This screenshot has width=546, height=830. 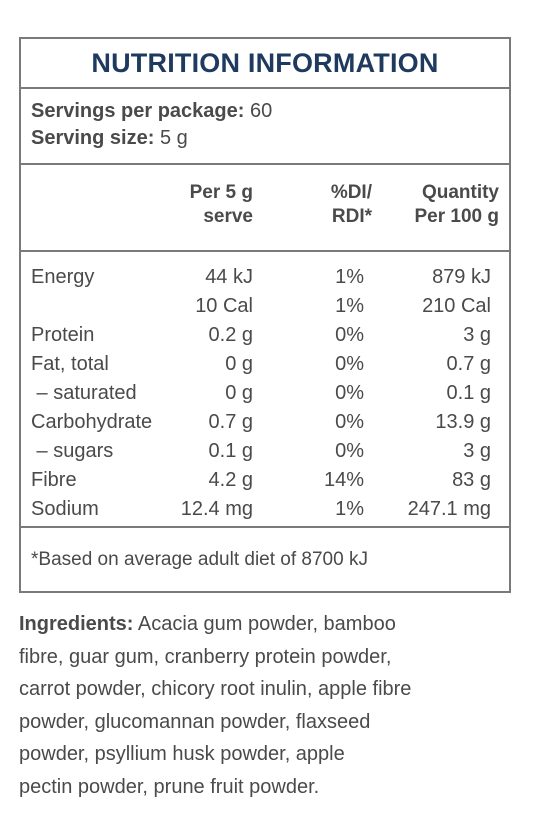 I want to click on header-per-serve-line1: Per 5 g, so click(x=221, y=192).